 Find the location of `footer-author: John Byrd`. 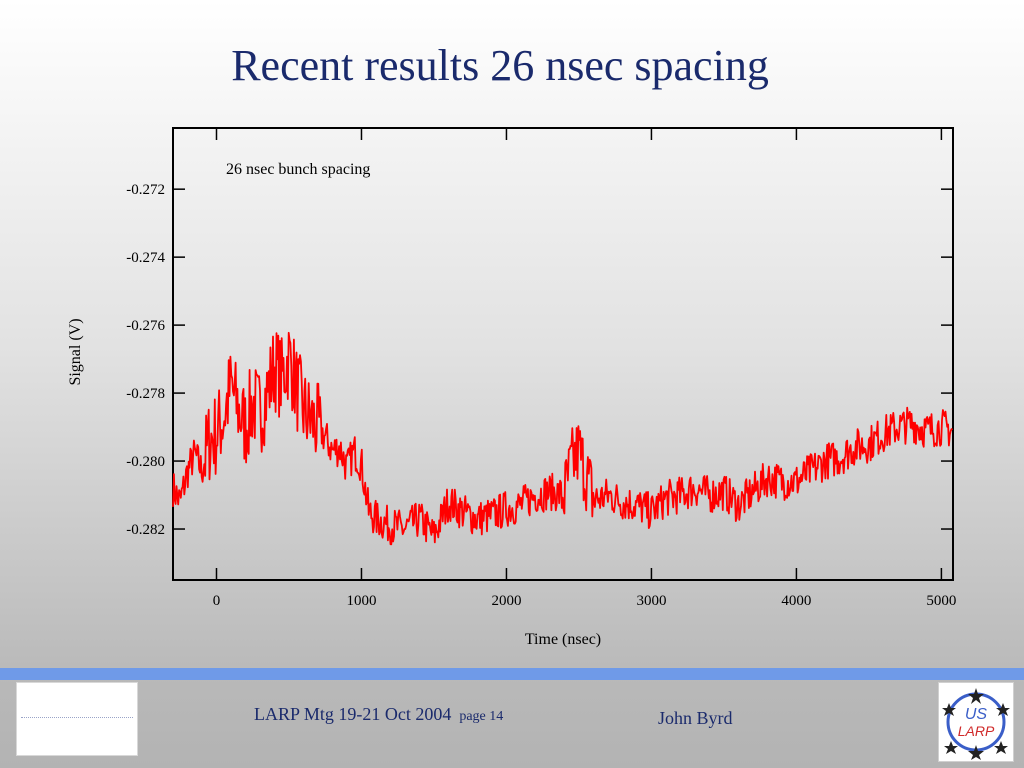

footer-author: John Byrd is located at coordinates (695, 718).